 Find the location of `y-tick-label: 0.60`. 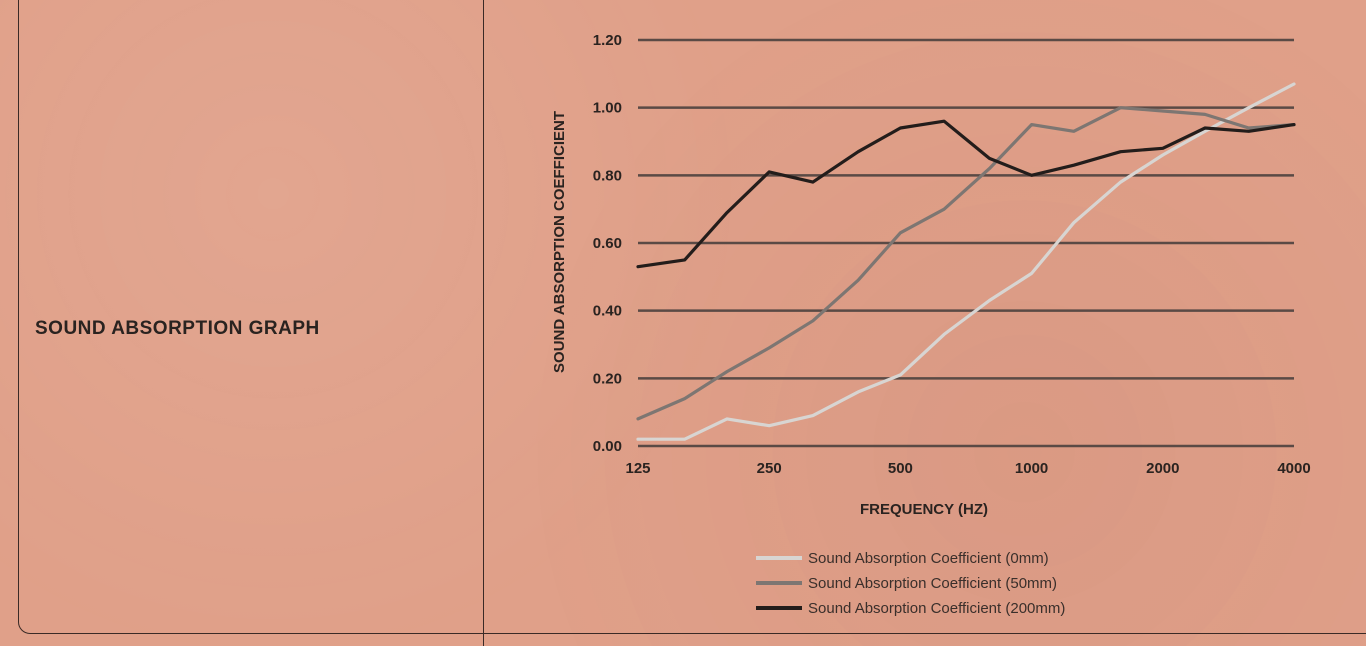

y-tick-label: 0.60 is located at coordinates (607, 243).